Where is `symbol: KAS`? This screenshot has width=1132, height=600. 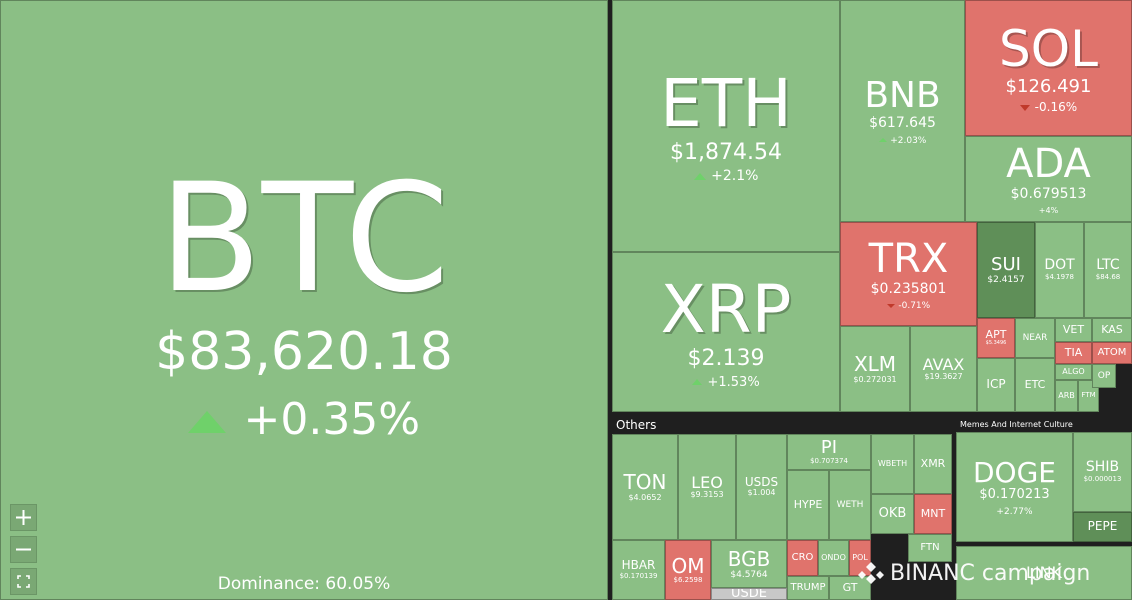
symbol: KAS is located at coordinates (1112, 329).